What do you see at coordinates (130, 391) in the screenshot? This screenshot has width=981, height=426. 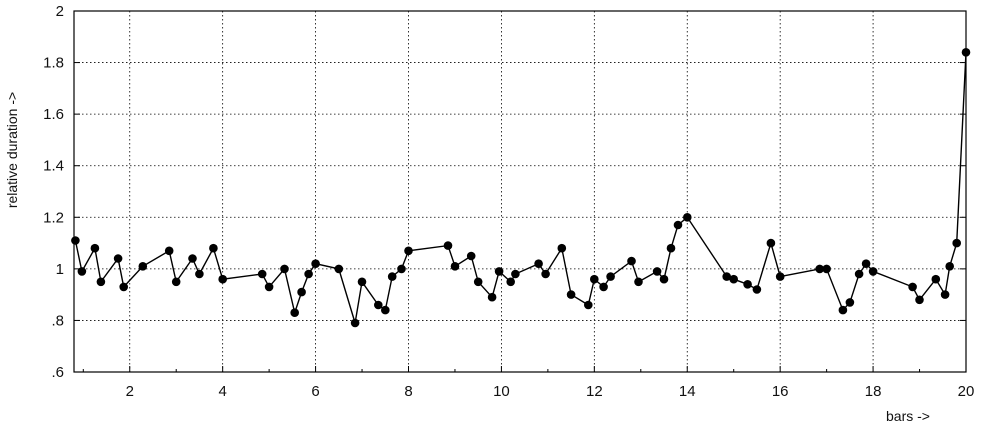 I see `x-tick-label: 2` at bounding box center [130, 391].